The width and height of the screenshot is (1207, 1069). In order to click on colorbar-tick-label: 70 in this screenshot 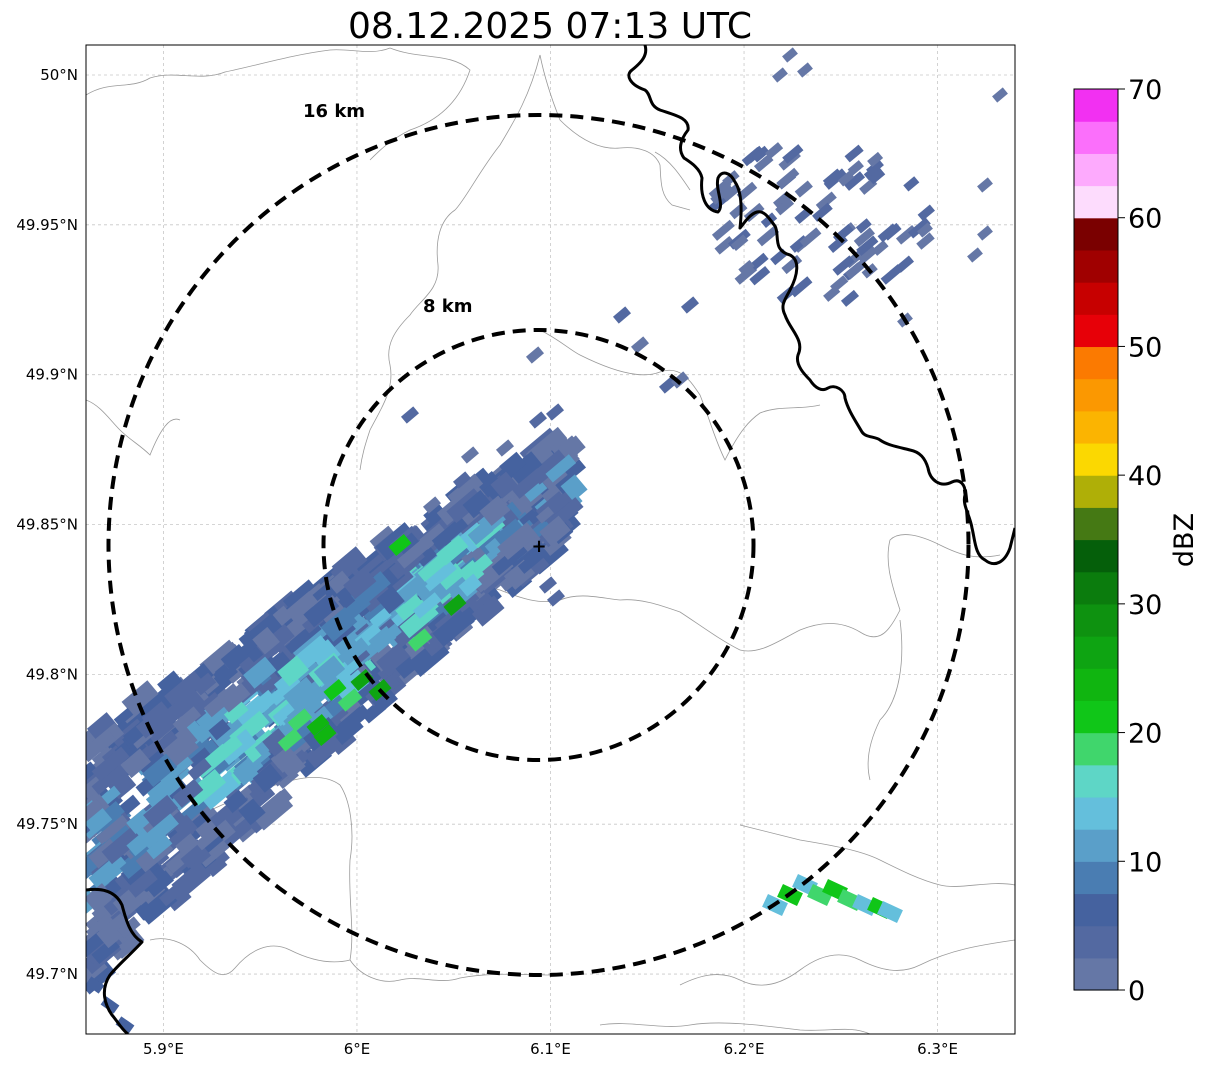, I will do `click(1145, 90)`.